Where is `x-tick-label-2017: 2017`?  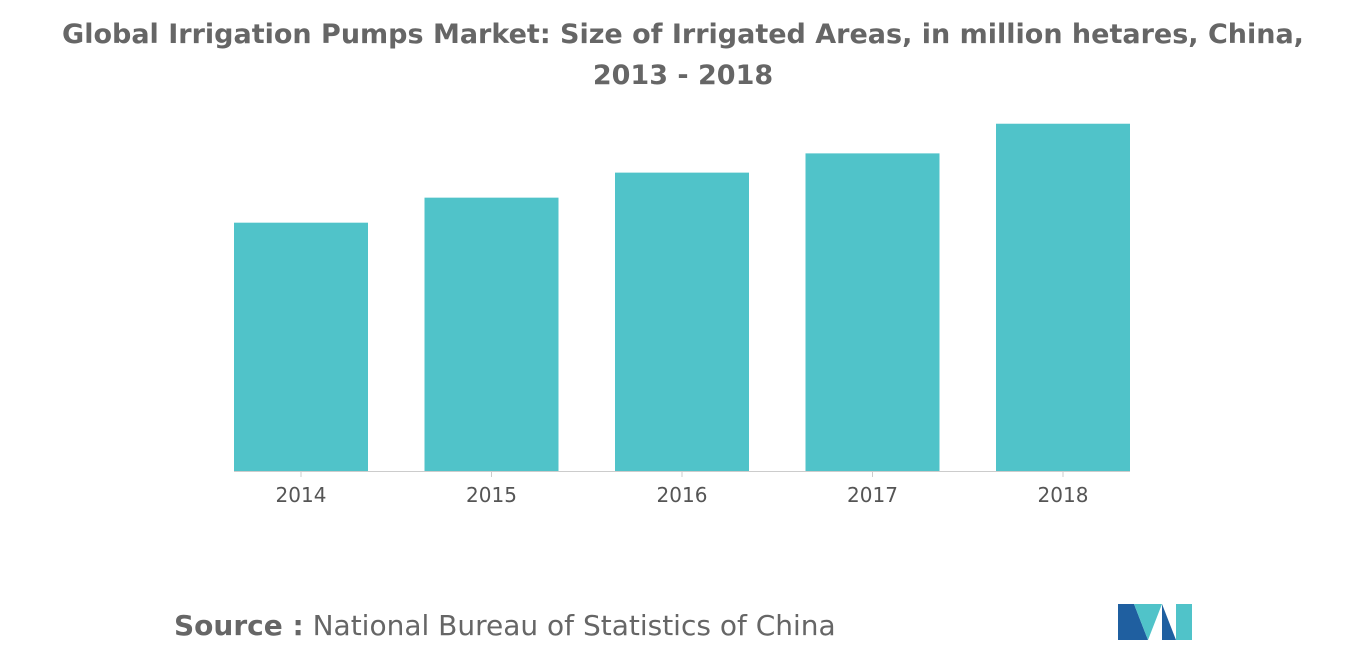
x-tick-label-2017: 2017 is located at coordinates (872, 495).